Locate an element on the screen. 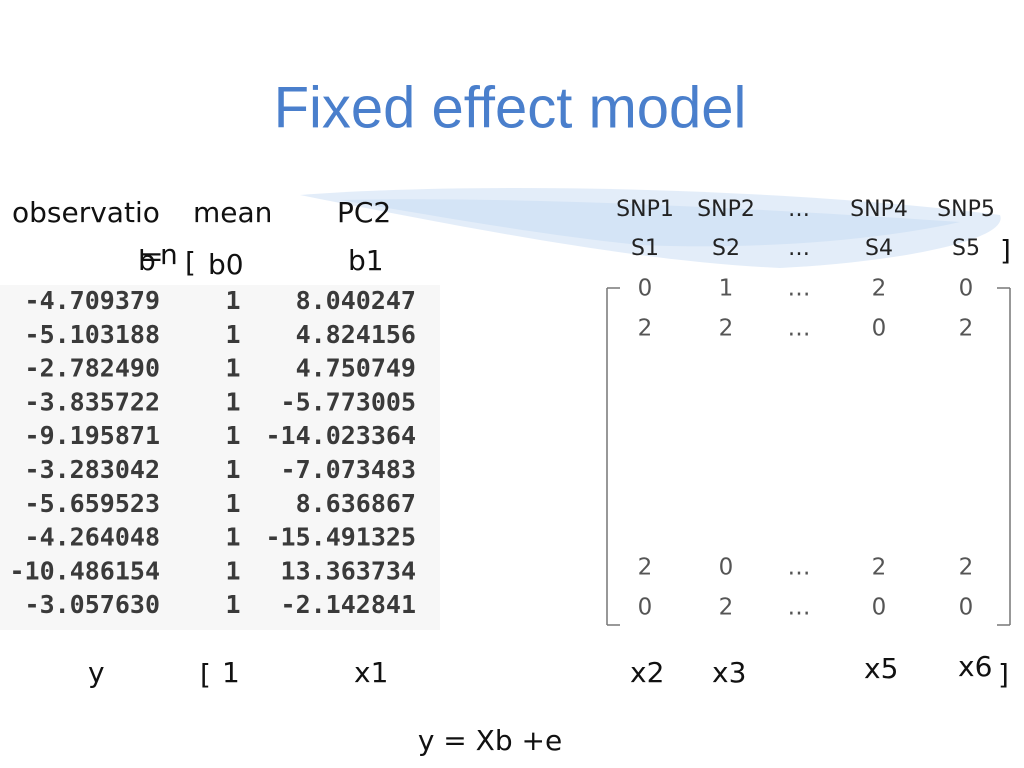 This screenshot has height=768, width=1024. variable-label: x6 is located at coordinates (975, 666).